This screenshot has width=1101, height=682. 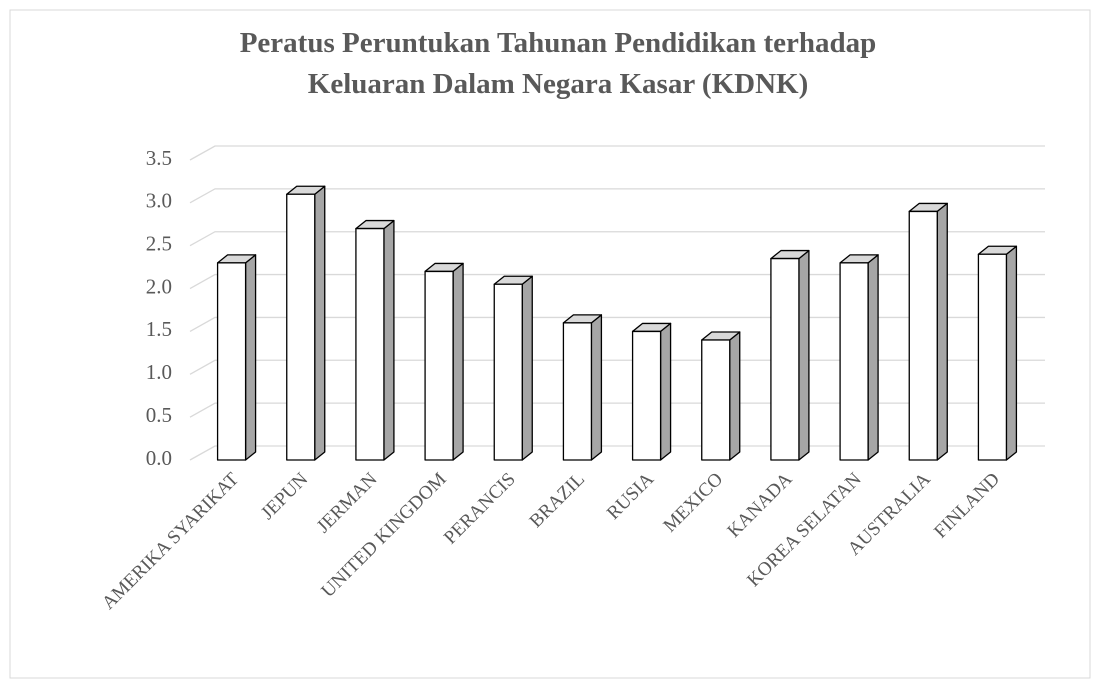 What do you see at coordinates (159, 158) in the screenshot?
I see `y-tick-label: 3.5` at bounding box center [159, 158].